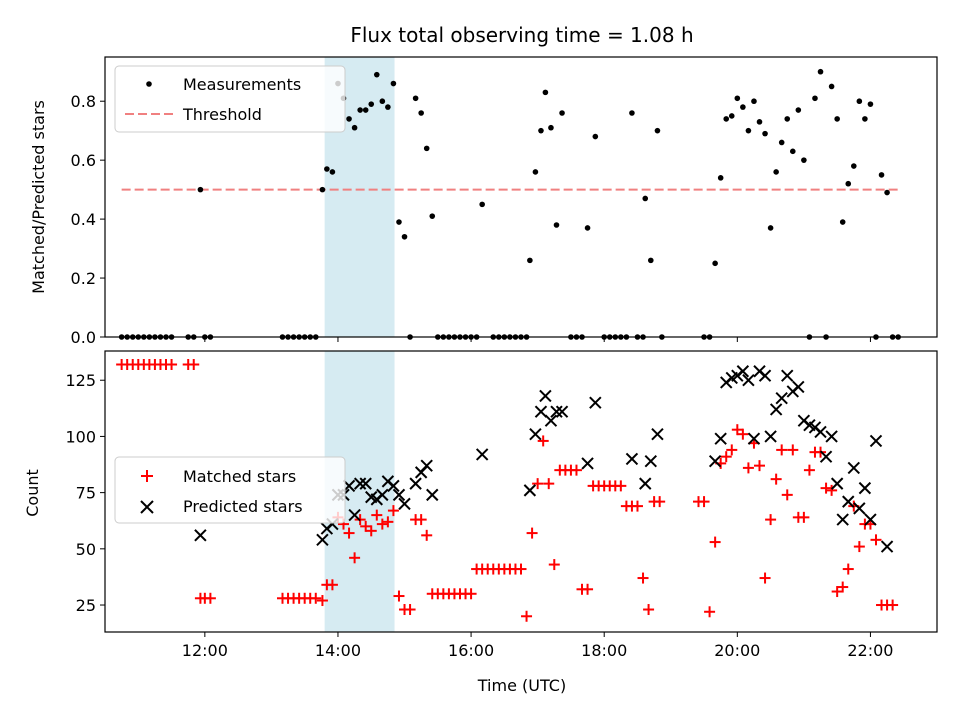 The height and width of the screenshot is (720, 960). What do you see at coordinates (38, 197) in the screenshot?
I see `ratio-y-axis-title: Matched/Predicted stars` at bounding box center [38, 197].